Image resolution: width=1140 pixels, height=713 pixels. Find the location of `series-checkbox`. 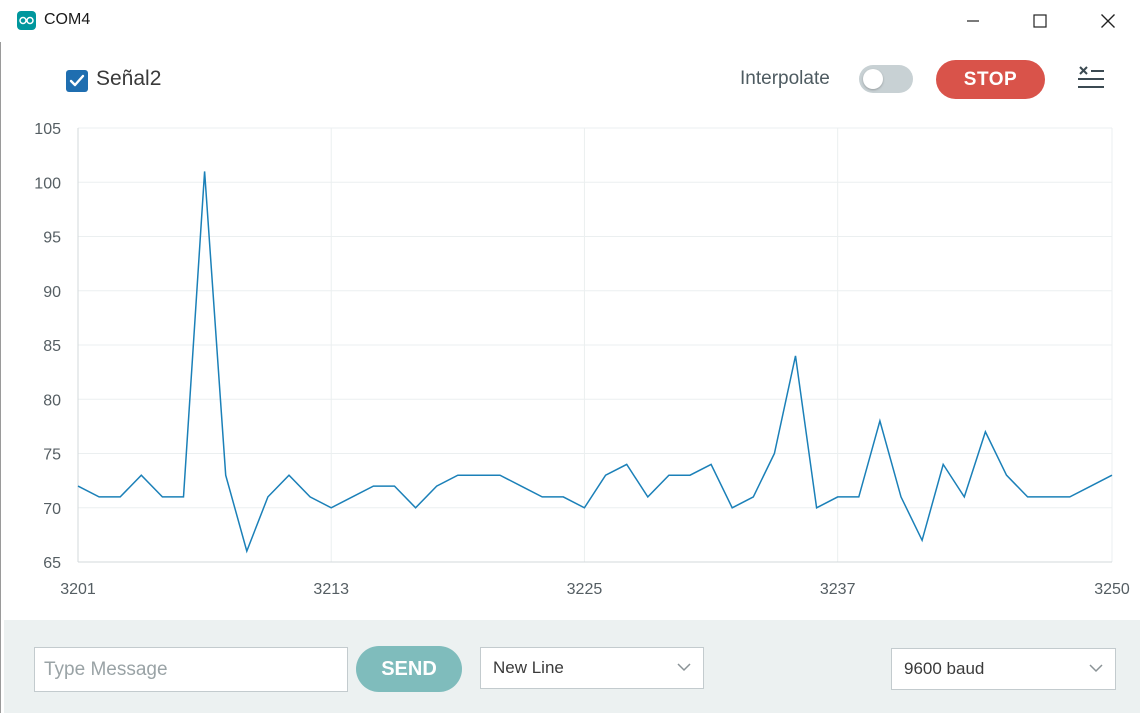

series-checkbox is located at coordinates (77, 81).